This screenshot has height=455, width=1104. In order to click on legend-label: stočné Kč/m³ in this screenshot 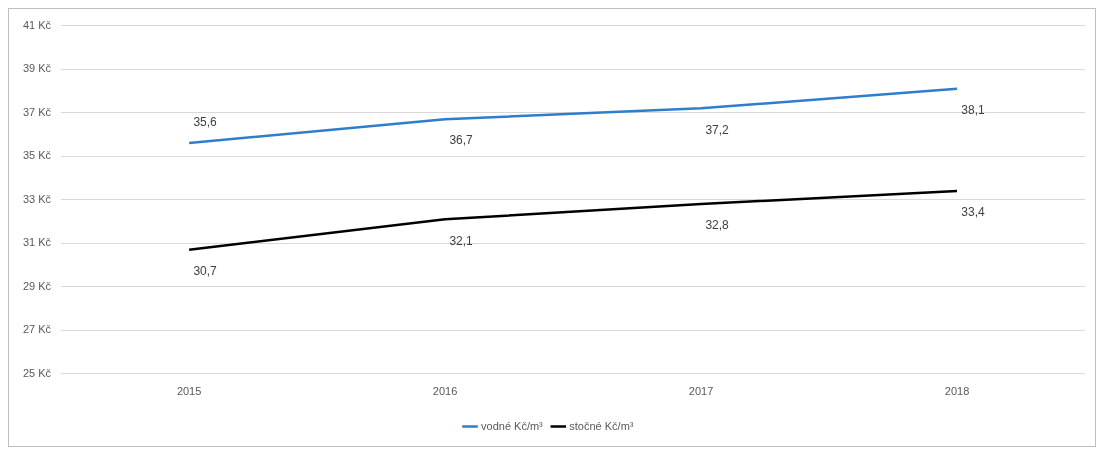, I will do `click(601, 425)`.